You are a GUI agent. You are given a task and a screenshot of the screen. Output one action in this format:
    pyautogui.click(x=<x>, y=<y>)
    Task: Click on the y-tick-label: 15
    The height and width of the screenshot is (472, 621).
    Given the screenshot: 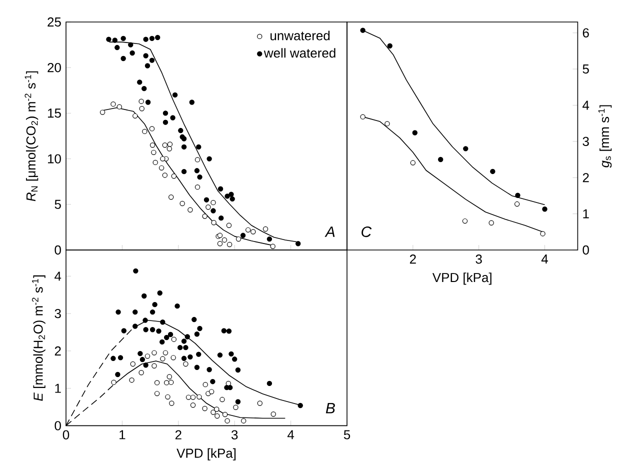 What is the action you would take?
    pyautogui.click(x=54, y=113)
    